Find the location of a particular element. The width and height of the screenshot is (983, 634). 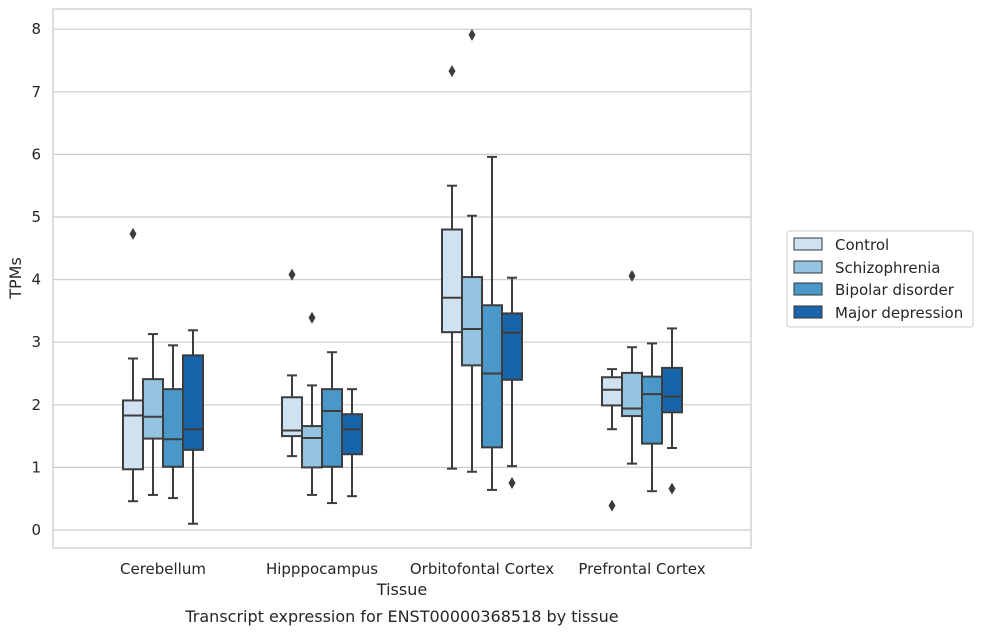

y-tick-label-4: 4 is located at coordinates (36, 280).